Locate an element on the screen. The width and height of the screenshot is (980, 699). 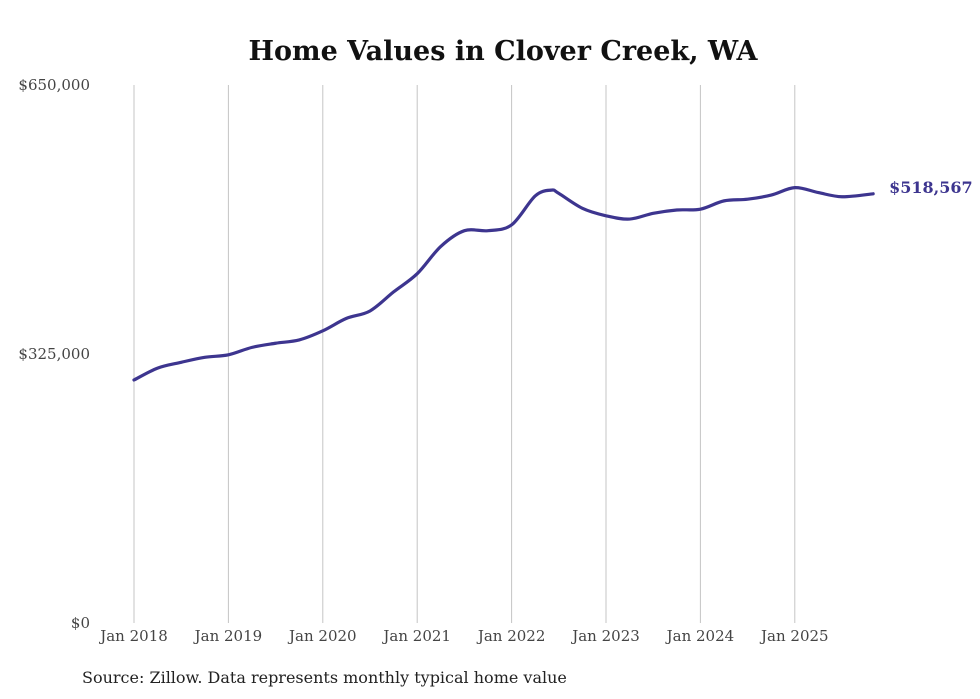
y-tick-label: $0 is located at coordinates (80, 623).